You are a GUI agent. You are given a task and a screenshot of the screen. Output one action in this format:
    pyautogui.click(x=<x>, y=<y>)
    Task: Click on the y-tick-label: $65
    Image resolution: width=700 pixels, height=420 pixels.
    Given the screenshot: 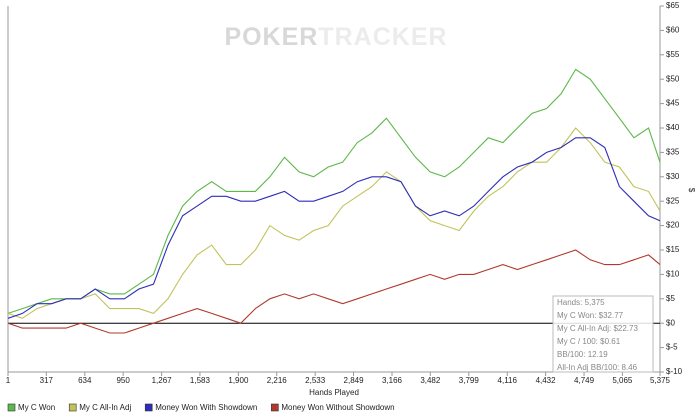 What is the action you would take?
    pyautogui.click(x=673, y=5)
    